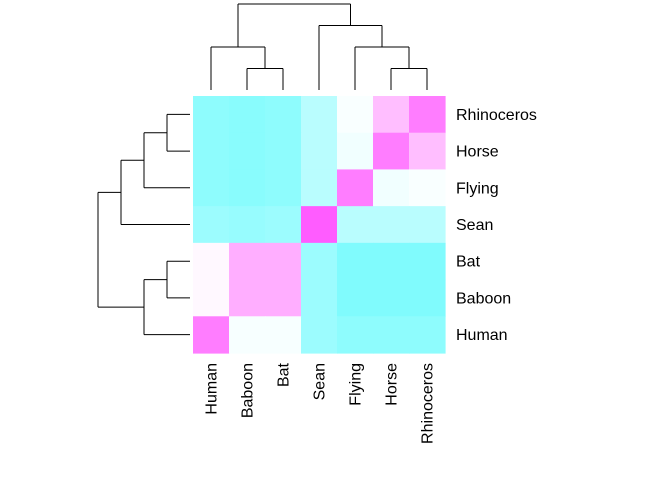 Image resolution: width=672 pixels, height=480 pixels. I want to click on heatmap-cell-baboon-baboon, so click(247, 298).